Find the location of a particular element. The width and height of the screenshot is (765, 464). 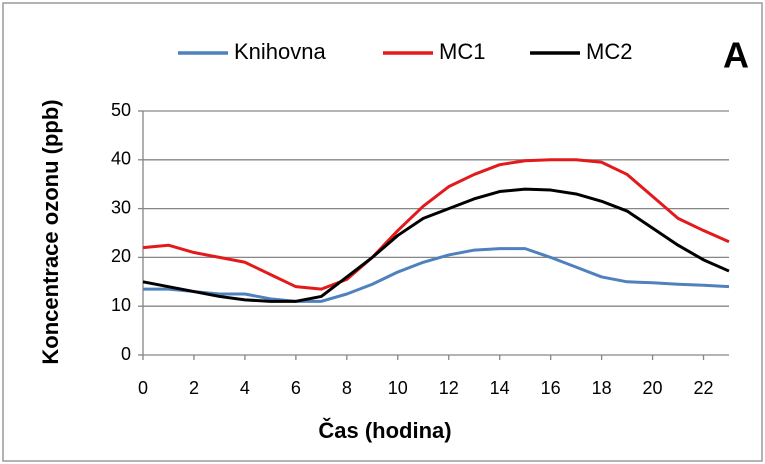

x-tick-label: 4 is located at coordinates (245, 388).